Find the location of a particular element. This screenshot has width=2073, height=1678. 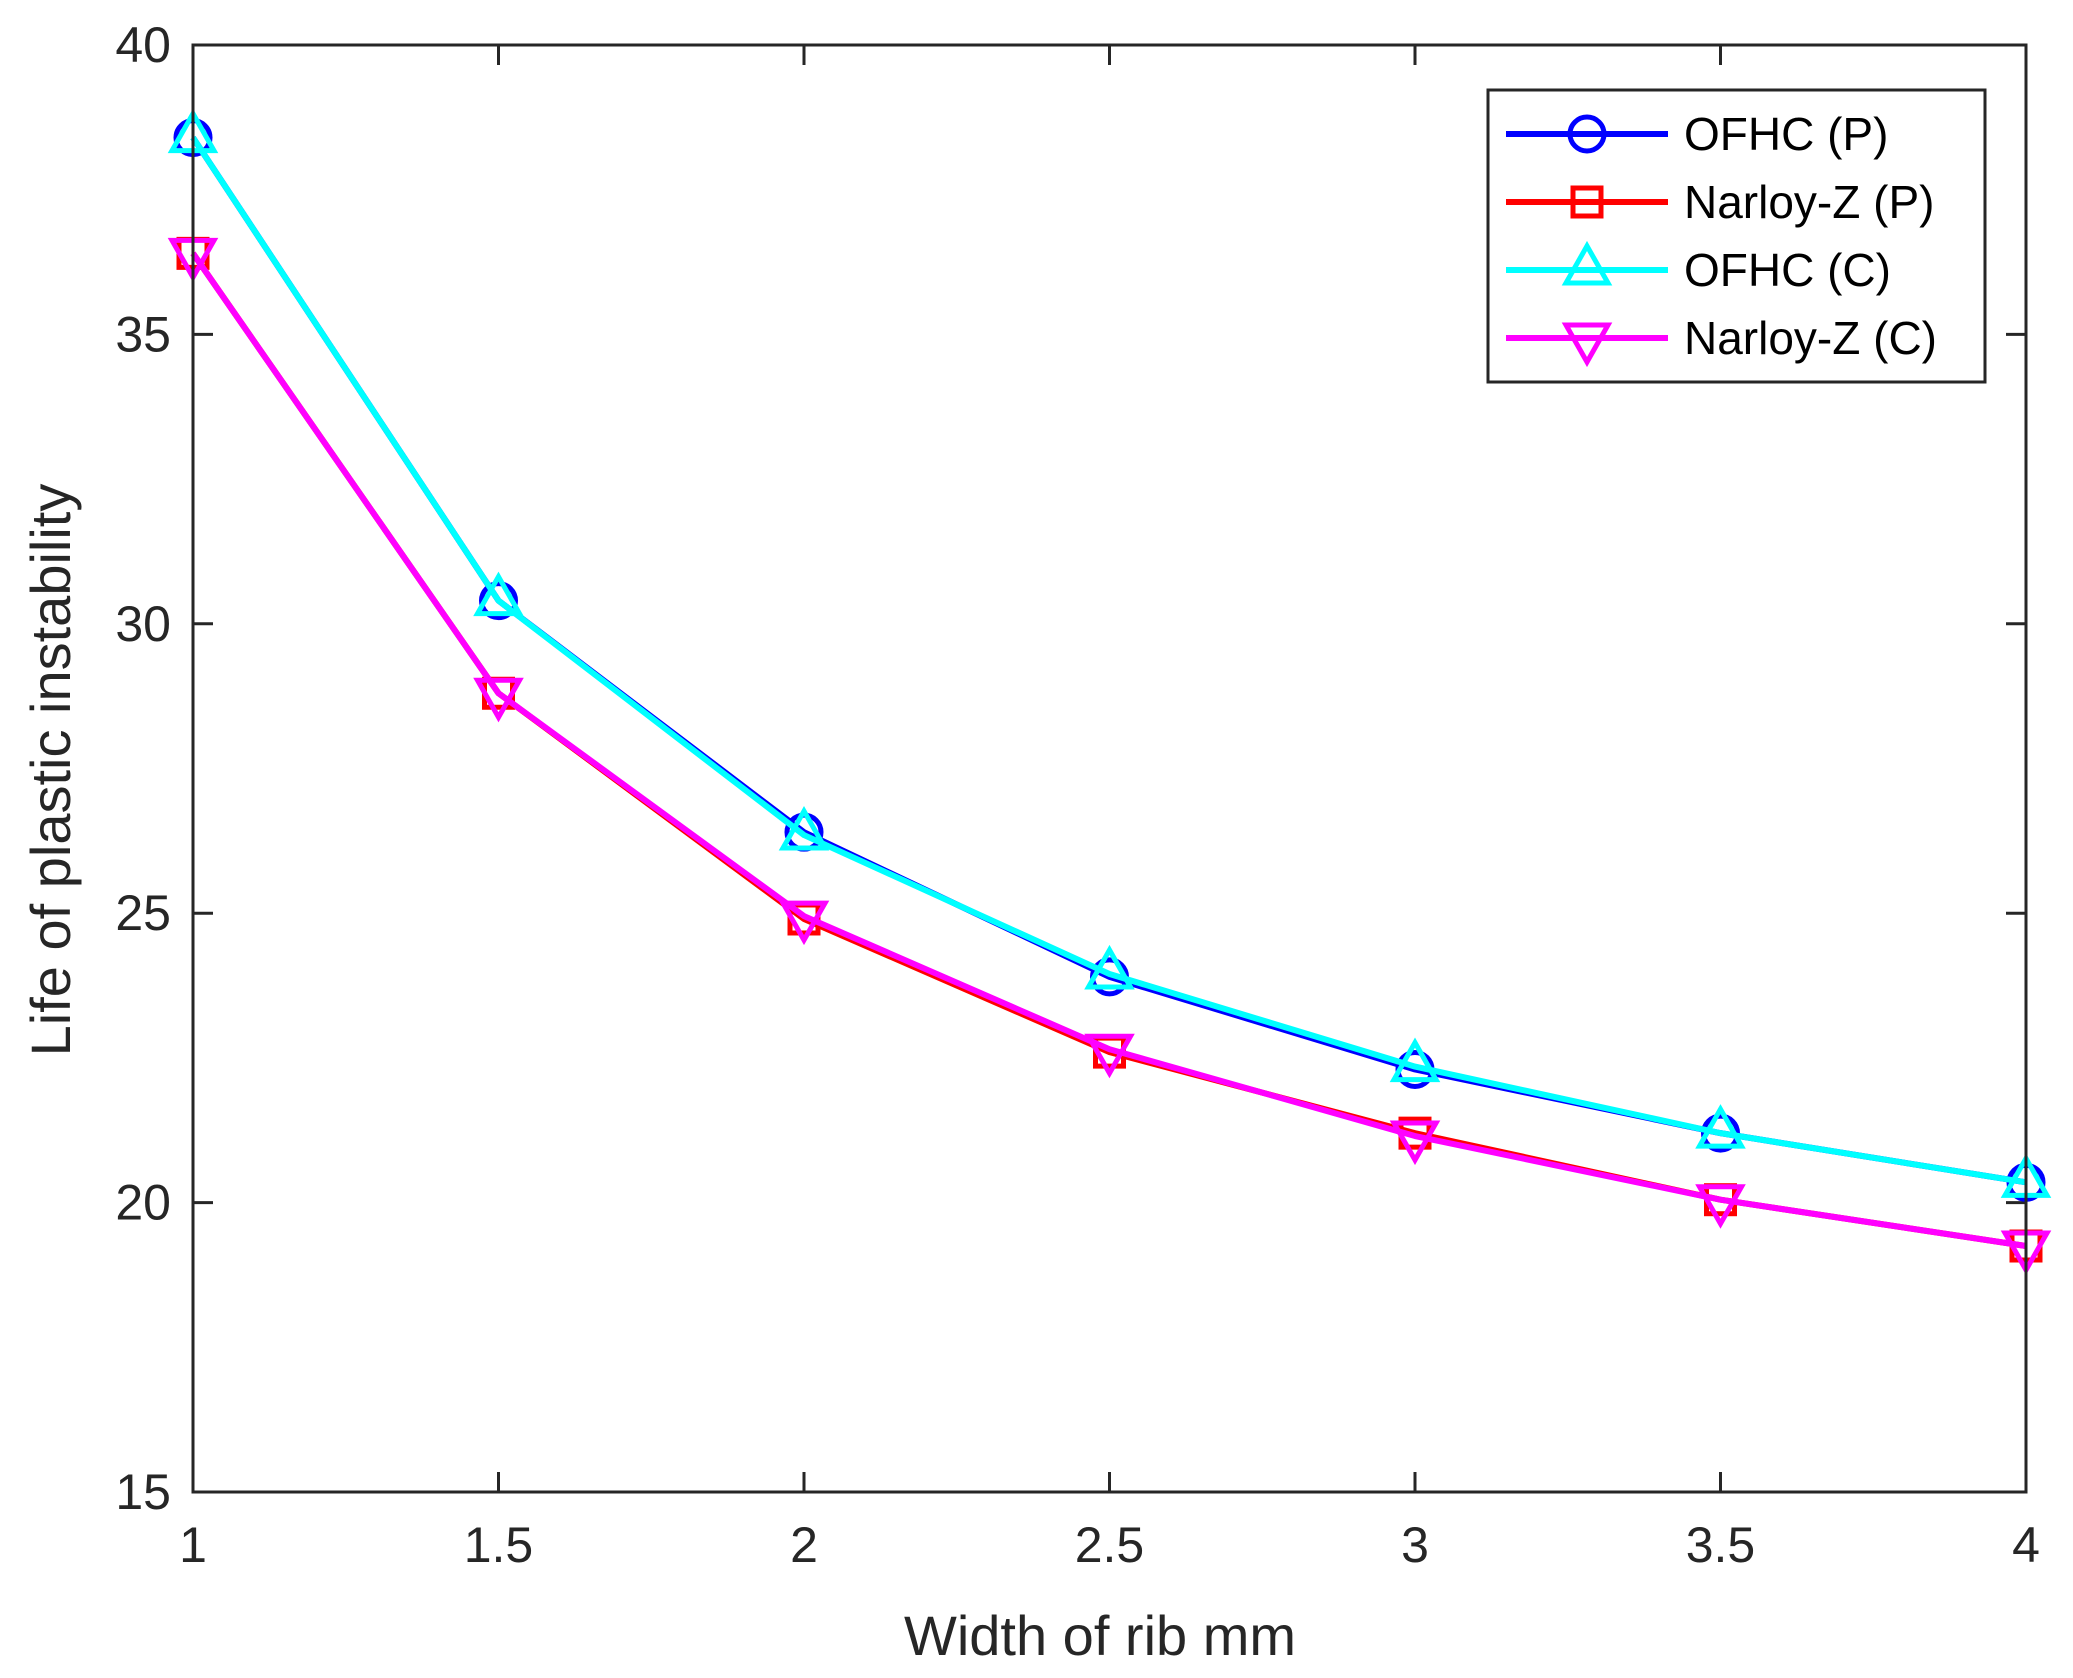

legend-item: OFHC (P) is located at coordinates (1697, 134).